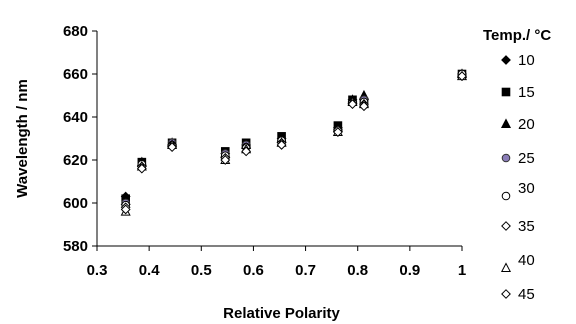  What do you see at coordinates (22, 138) in the screenshot?
I see `y-axis-label: Wavelength / nm` at bounding box center [22, 138].